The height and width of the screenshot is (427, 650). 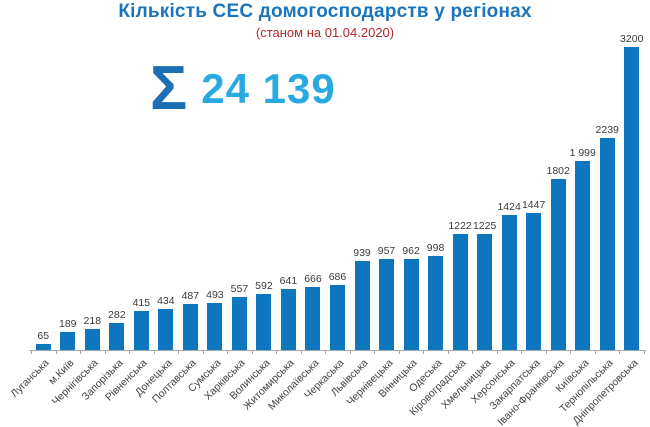 What do you see at coordinates (264, 286) in the screenshot?
I see `bar-value-label: 592` at bounding box center [264, 286].